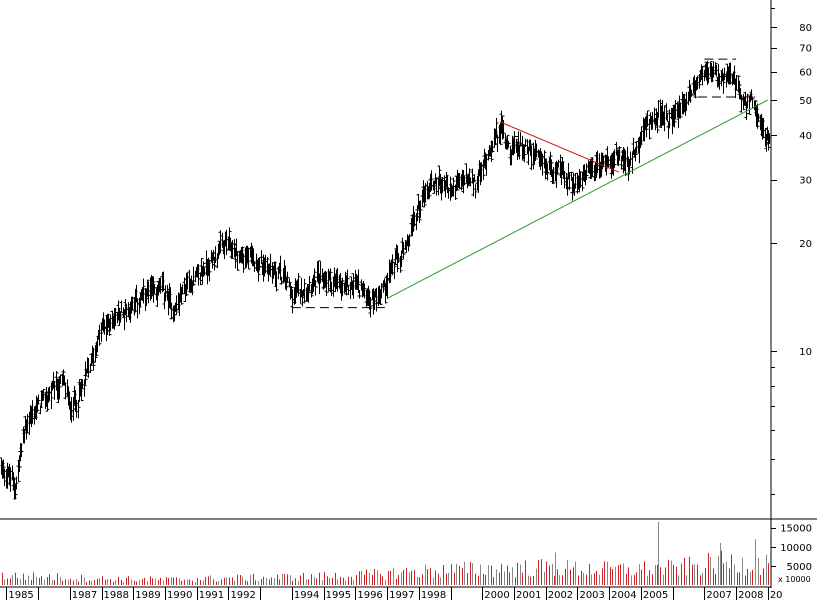 The width and height of the screenshot is (817, 600). I want to click on volume-bars-group, so click(385, 553).